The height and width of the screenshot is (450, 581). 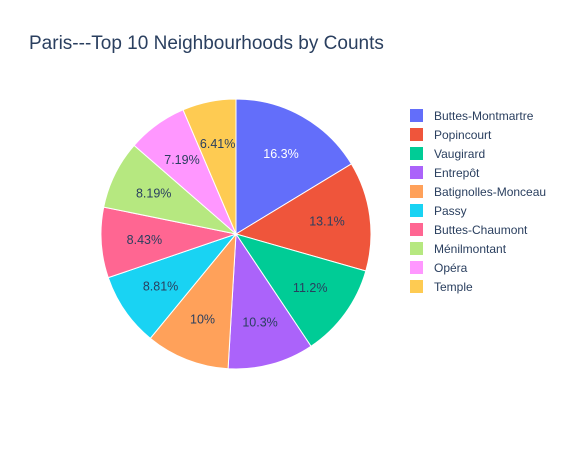 What do you see at coordinates (450, 210) in the screenshot?
I see `legend-label-5: Passy` at bounding box center [450, 210].